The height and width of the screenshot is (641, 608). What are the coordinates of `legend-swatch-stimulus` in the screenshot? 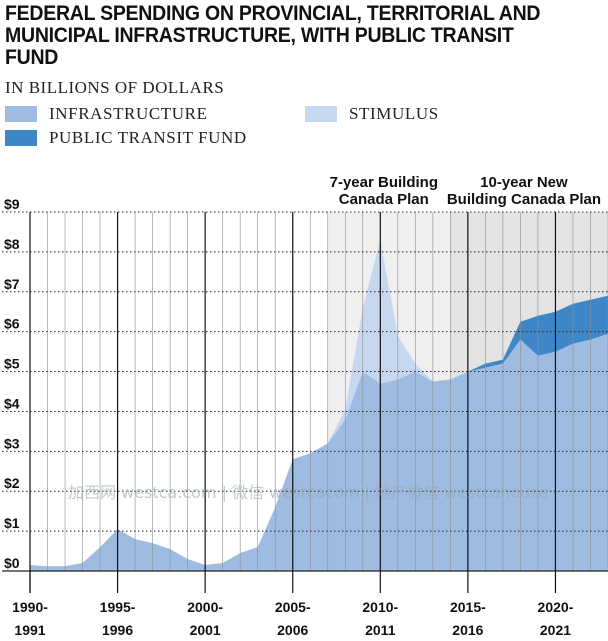 It's located at (321, 114).